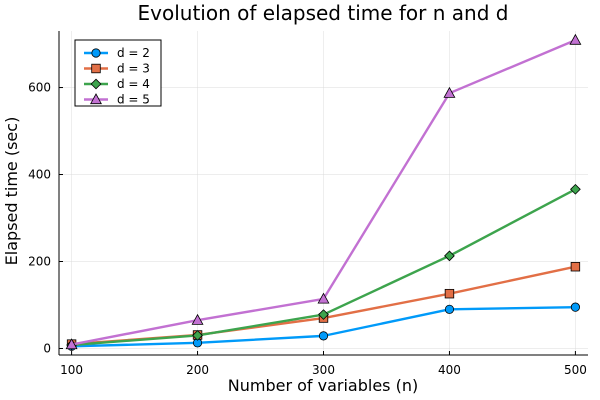  What do you see at coordinates (39, 88) in the screenshot?
I see `y-tick-label-600: 600` at bounding box center [39, 88].